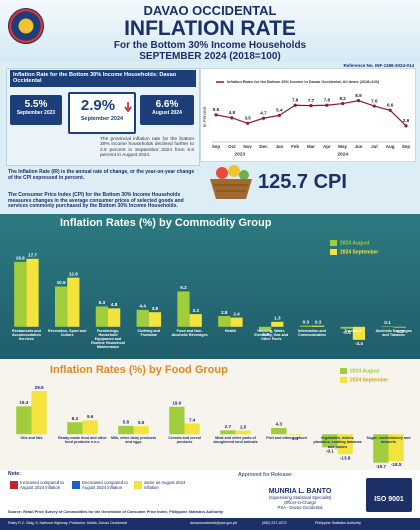  What do you see at coordinates (236, 313) in the screenshot?
I see `data-label: 2.4` at bounding box center [236, 313].